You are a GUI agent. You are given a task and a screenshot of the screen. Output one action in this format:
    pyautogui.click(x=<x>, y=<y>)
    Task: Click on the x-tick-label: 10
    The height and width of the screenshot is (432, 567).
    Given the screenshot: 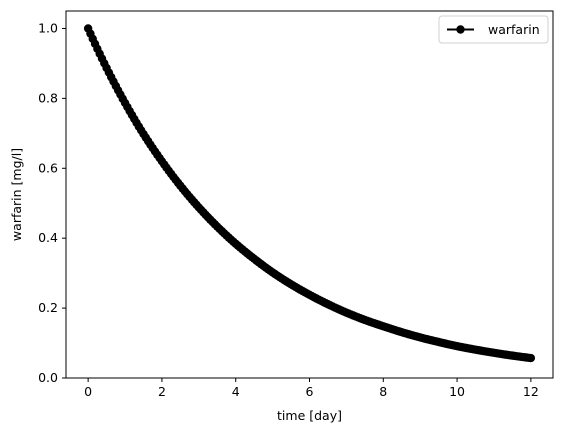 What is the action you would take?
    pyautogui.click(x=457, y=391)
    